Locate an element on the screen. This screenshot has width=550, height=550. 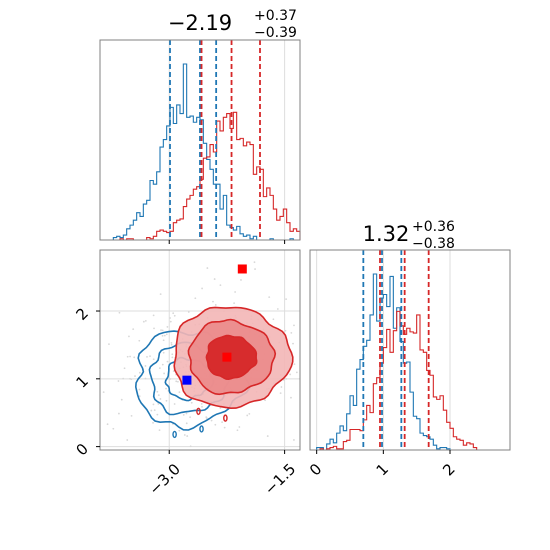
joint-contours is located at coordinates (214, 372).